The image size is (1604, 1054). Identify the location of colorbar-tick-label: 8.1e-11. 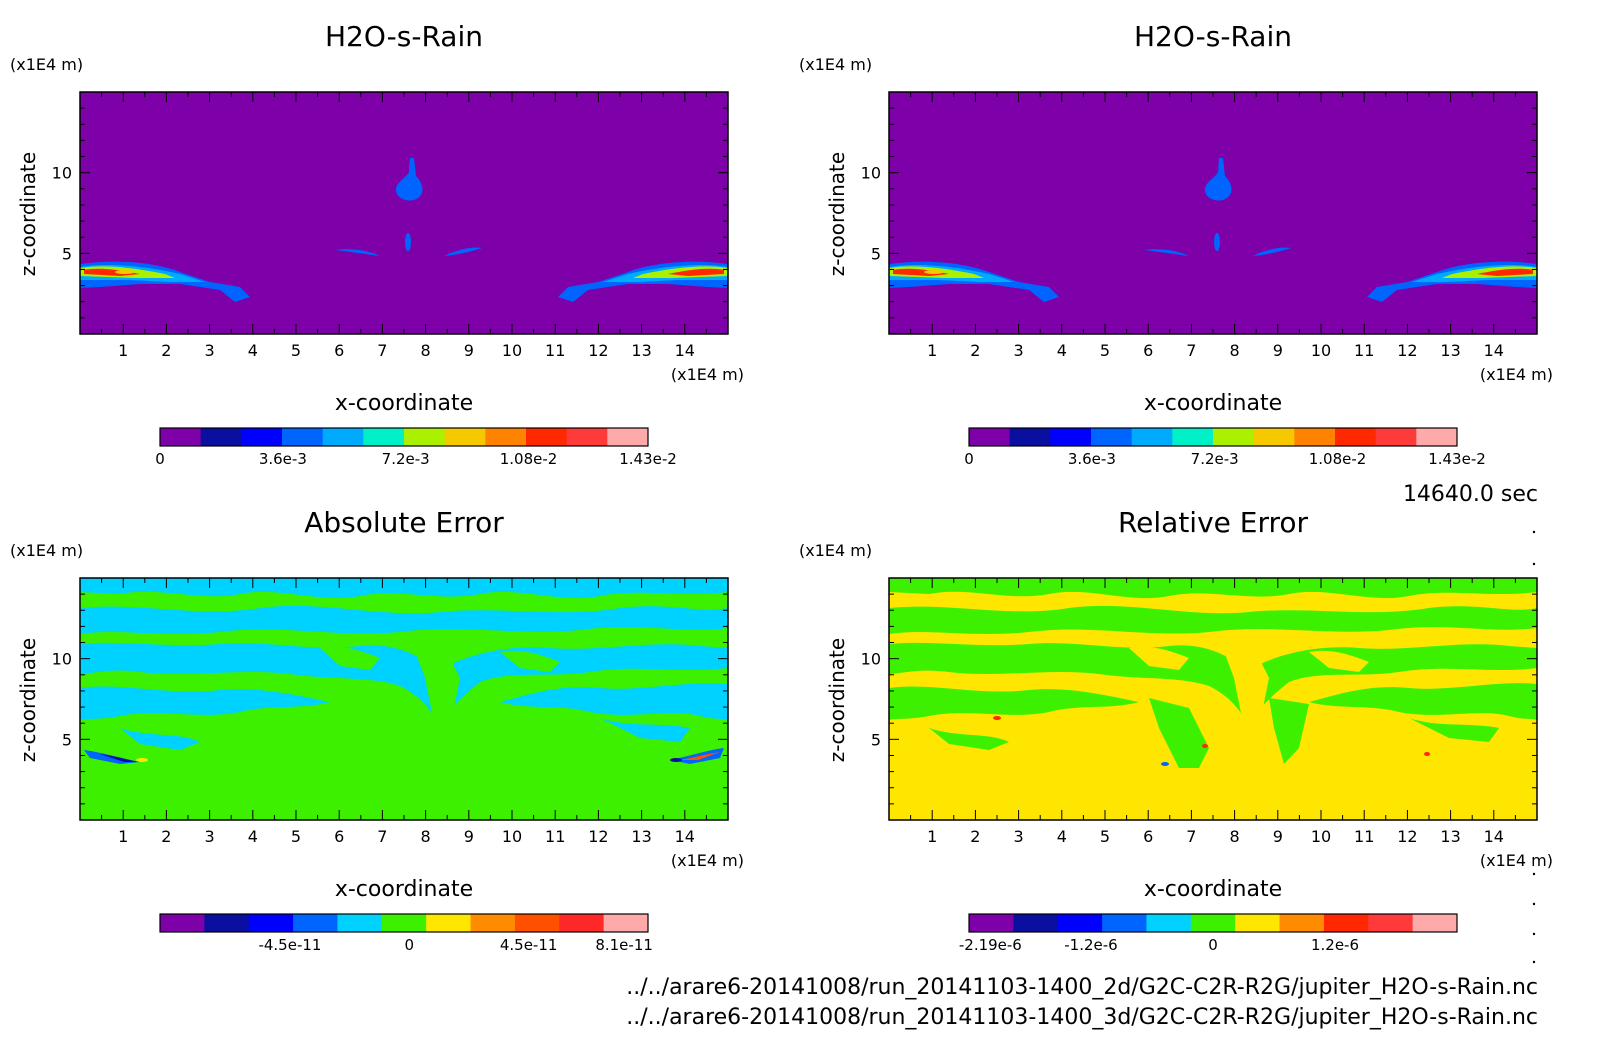
(624, 945).